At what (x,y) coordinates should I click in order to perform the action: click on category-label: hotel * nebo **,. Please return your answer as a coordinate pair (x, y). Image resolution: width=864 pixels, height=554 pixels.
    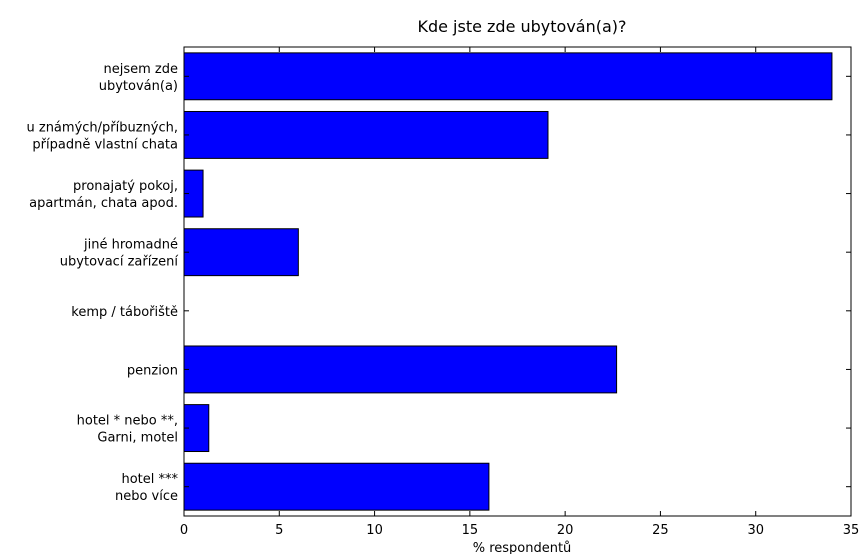
    Looking at the image, I should click on (127, 421).